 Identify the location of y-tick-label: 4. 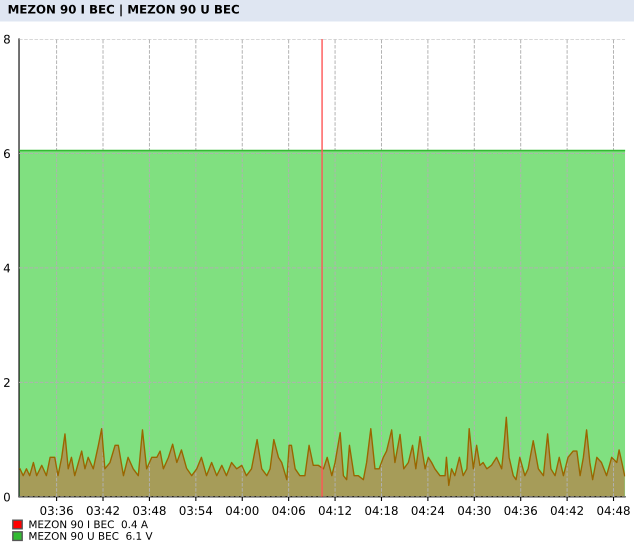
(7, 268).